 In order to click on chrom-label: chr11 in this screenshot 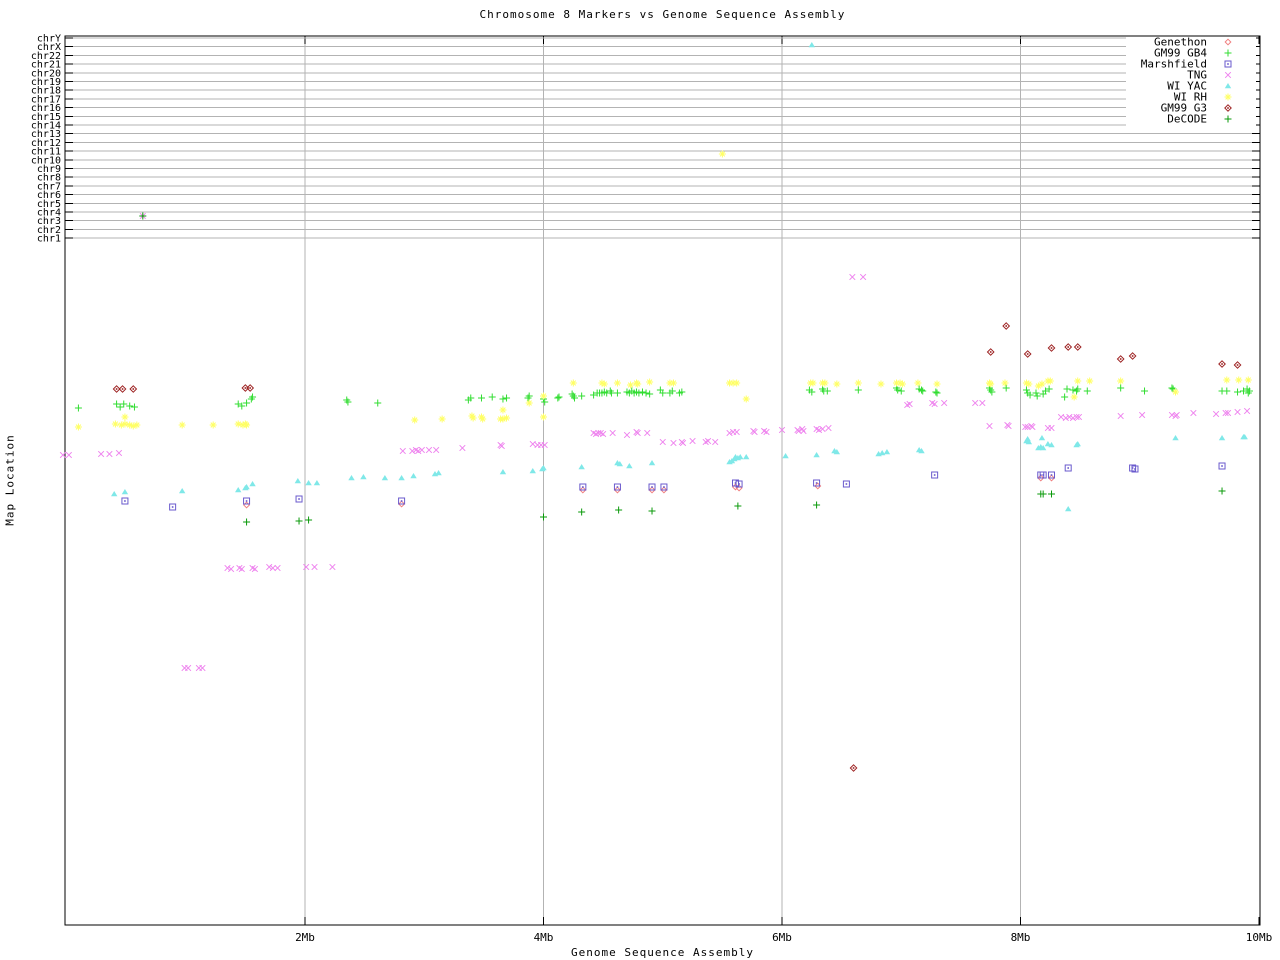, I will do `click(46, 152)`.